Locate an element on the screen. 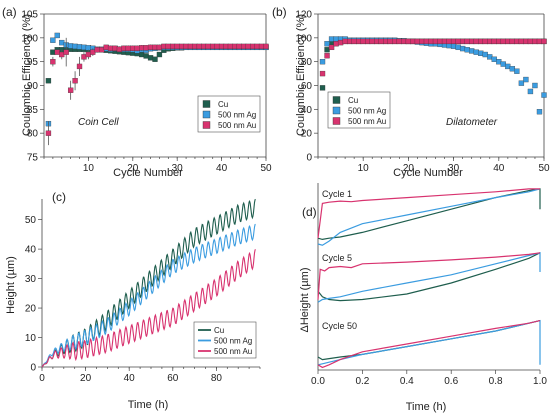 The width and height of the screenshot is (550, 419). panel-a-y-tick-label: 80 is located at coordinates (33, 134).